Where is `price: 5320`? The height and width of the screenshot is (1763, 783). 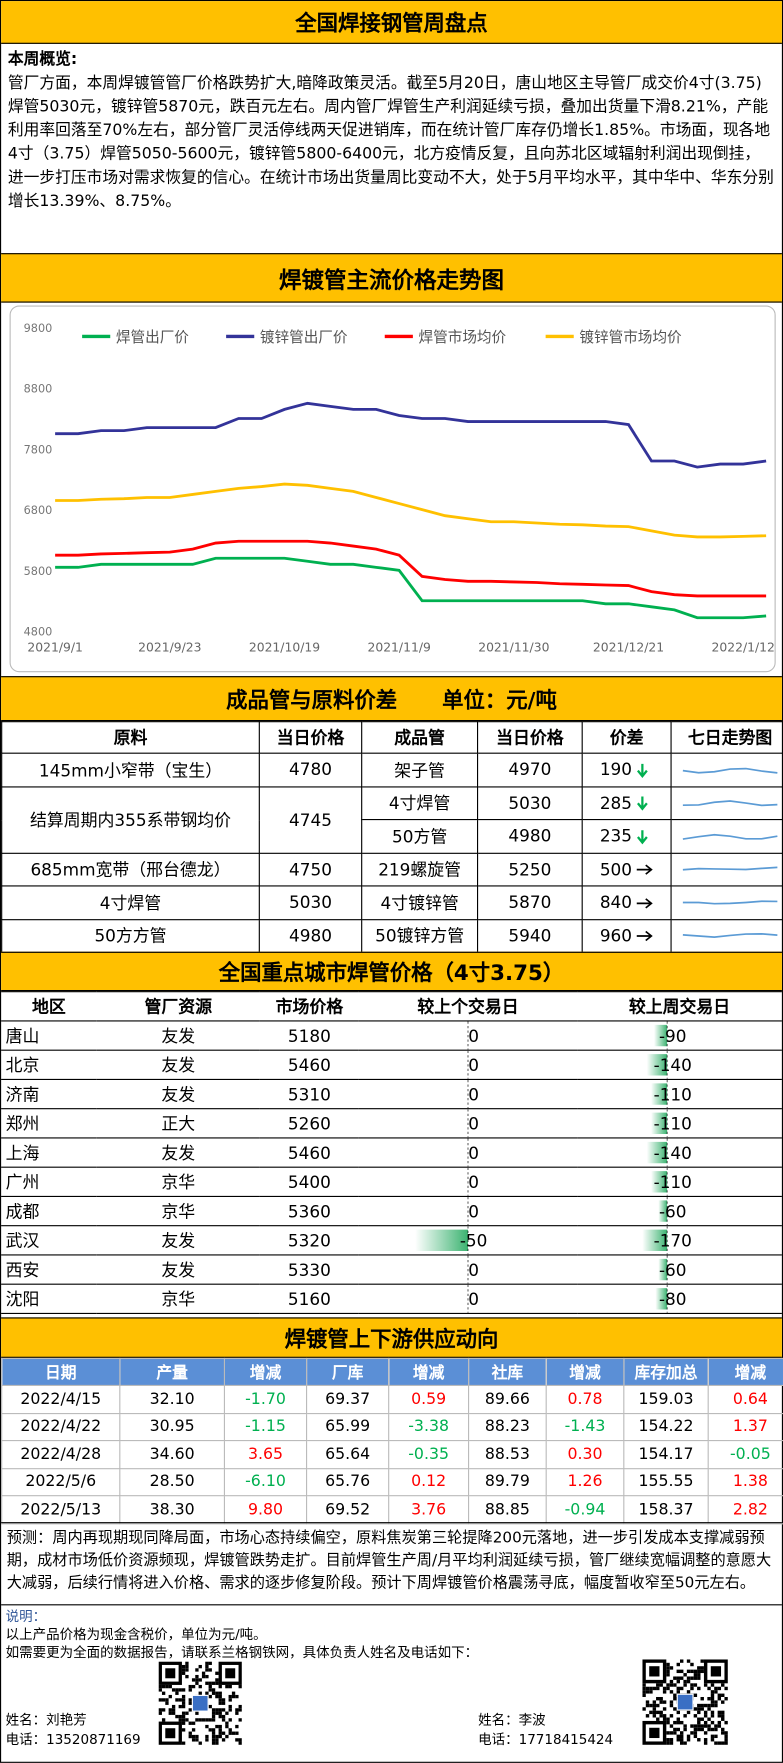
price: 5320 is located at coordinates (309, 1240).